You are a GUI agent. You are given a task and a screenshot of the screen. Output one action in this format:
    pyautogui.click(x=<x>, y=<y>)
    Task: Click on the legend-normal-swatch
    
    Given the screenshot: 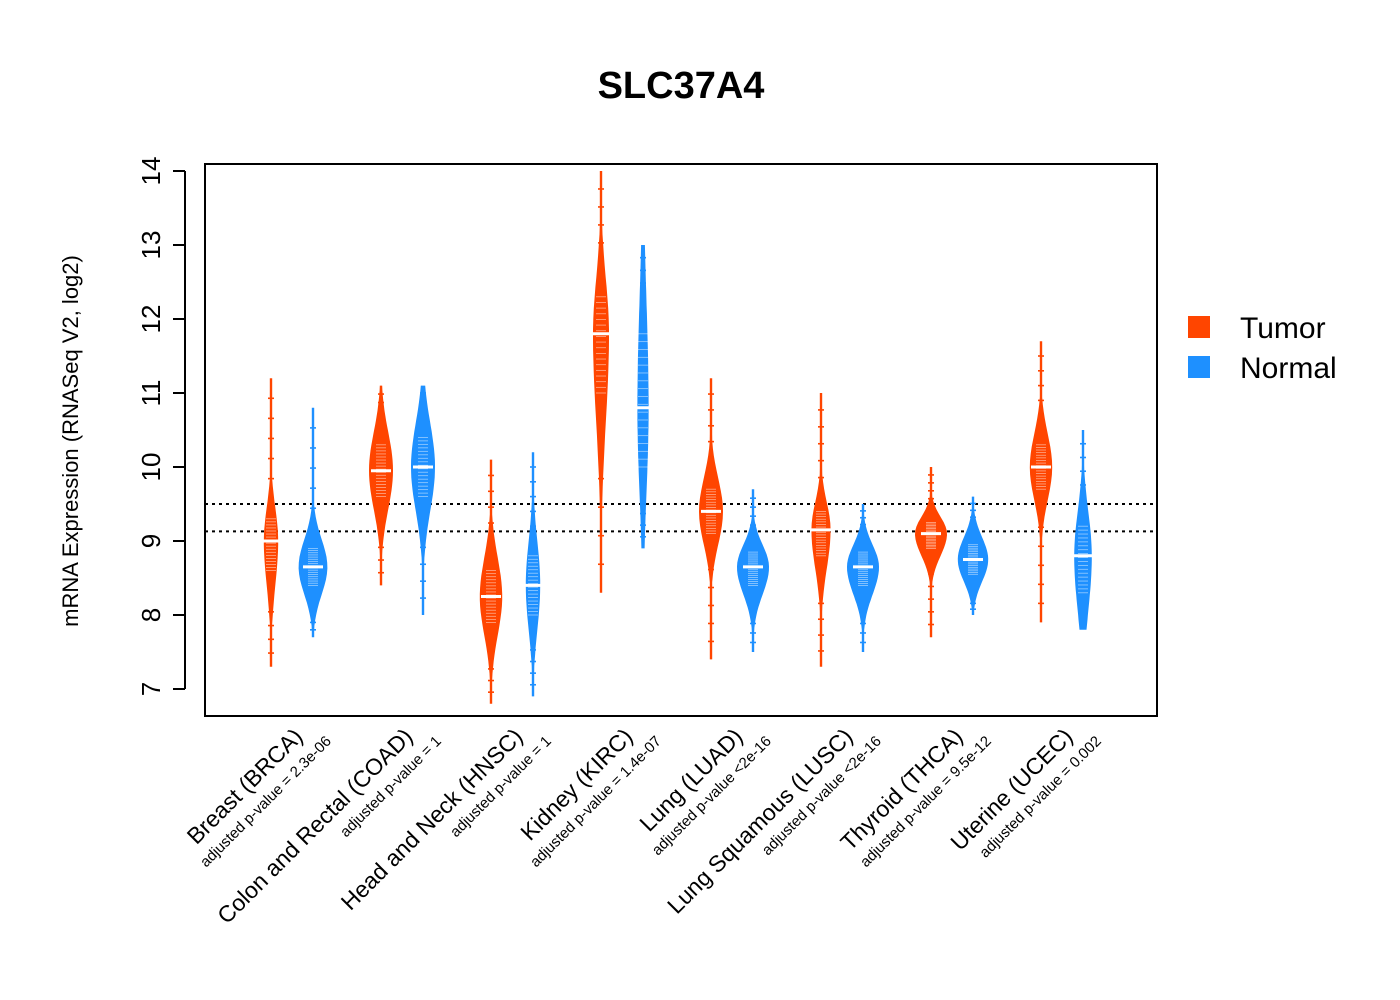 What is the action you would take?
    pyautogui.click(x=1199, y=367)
    